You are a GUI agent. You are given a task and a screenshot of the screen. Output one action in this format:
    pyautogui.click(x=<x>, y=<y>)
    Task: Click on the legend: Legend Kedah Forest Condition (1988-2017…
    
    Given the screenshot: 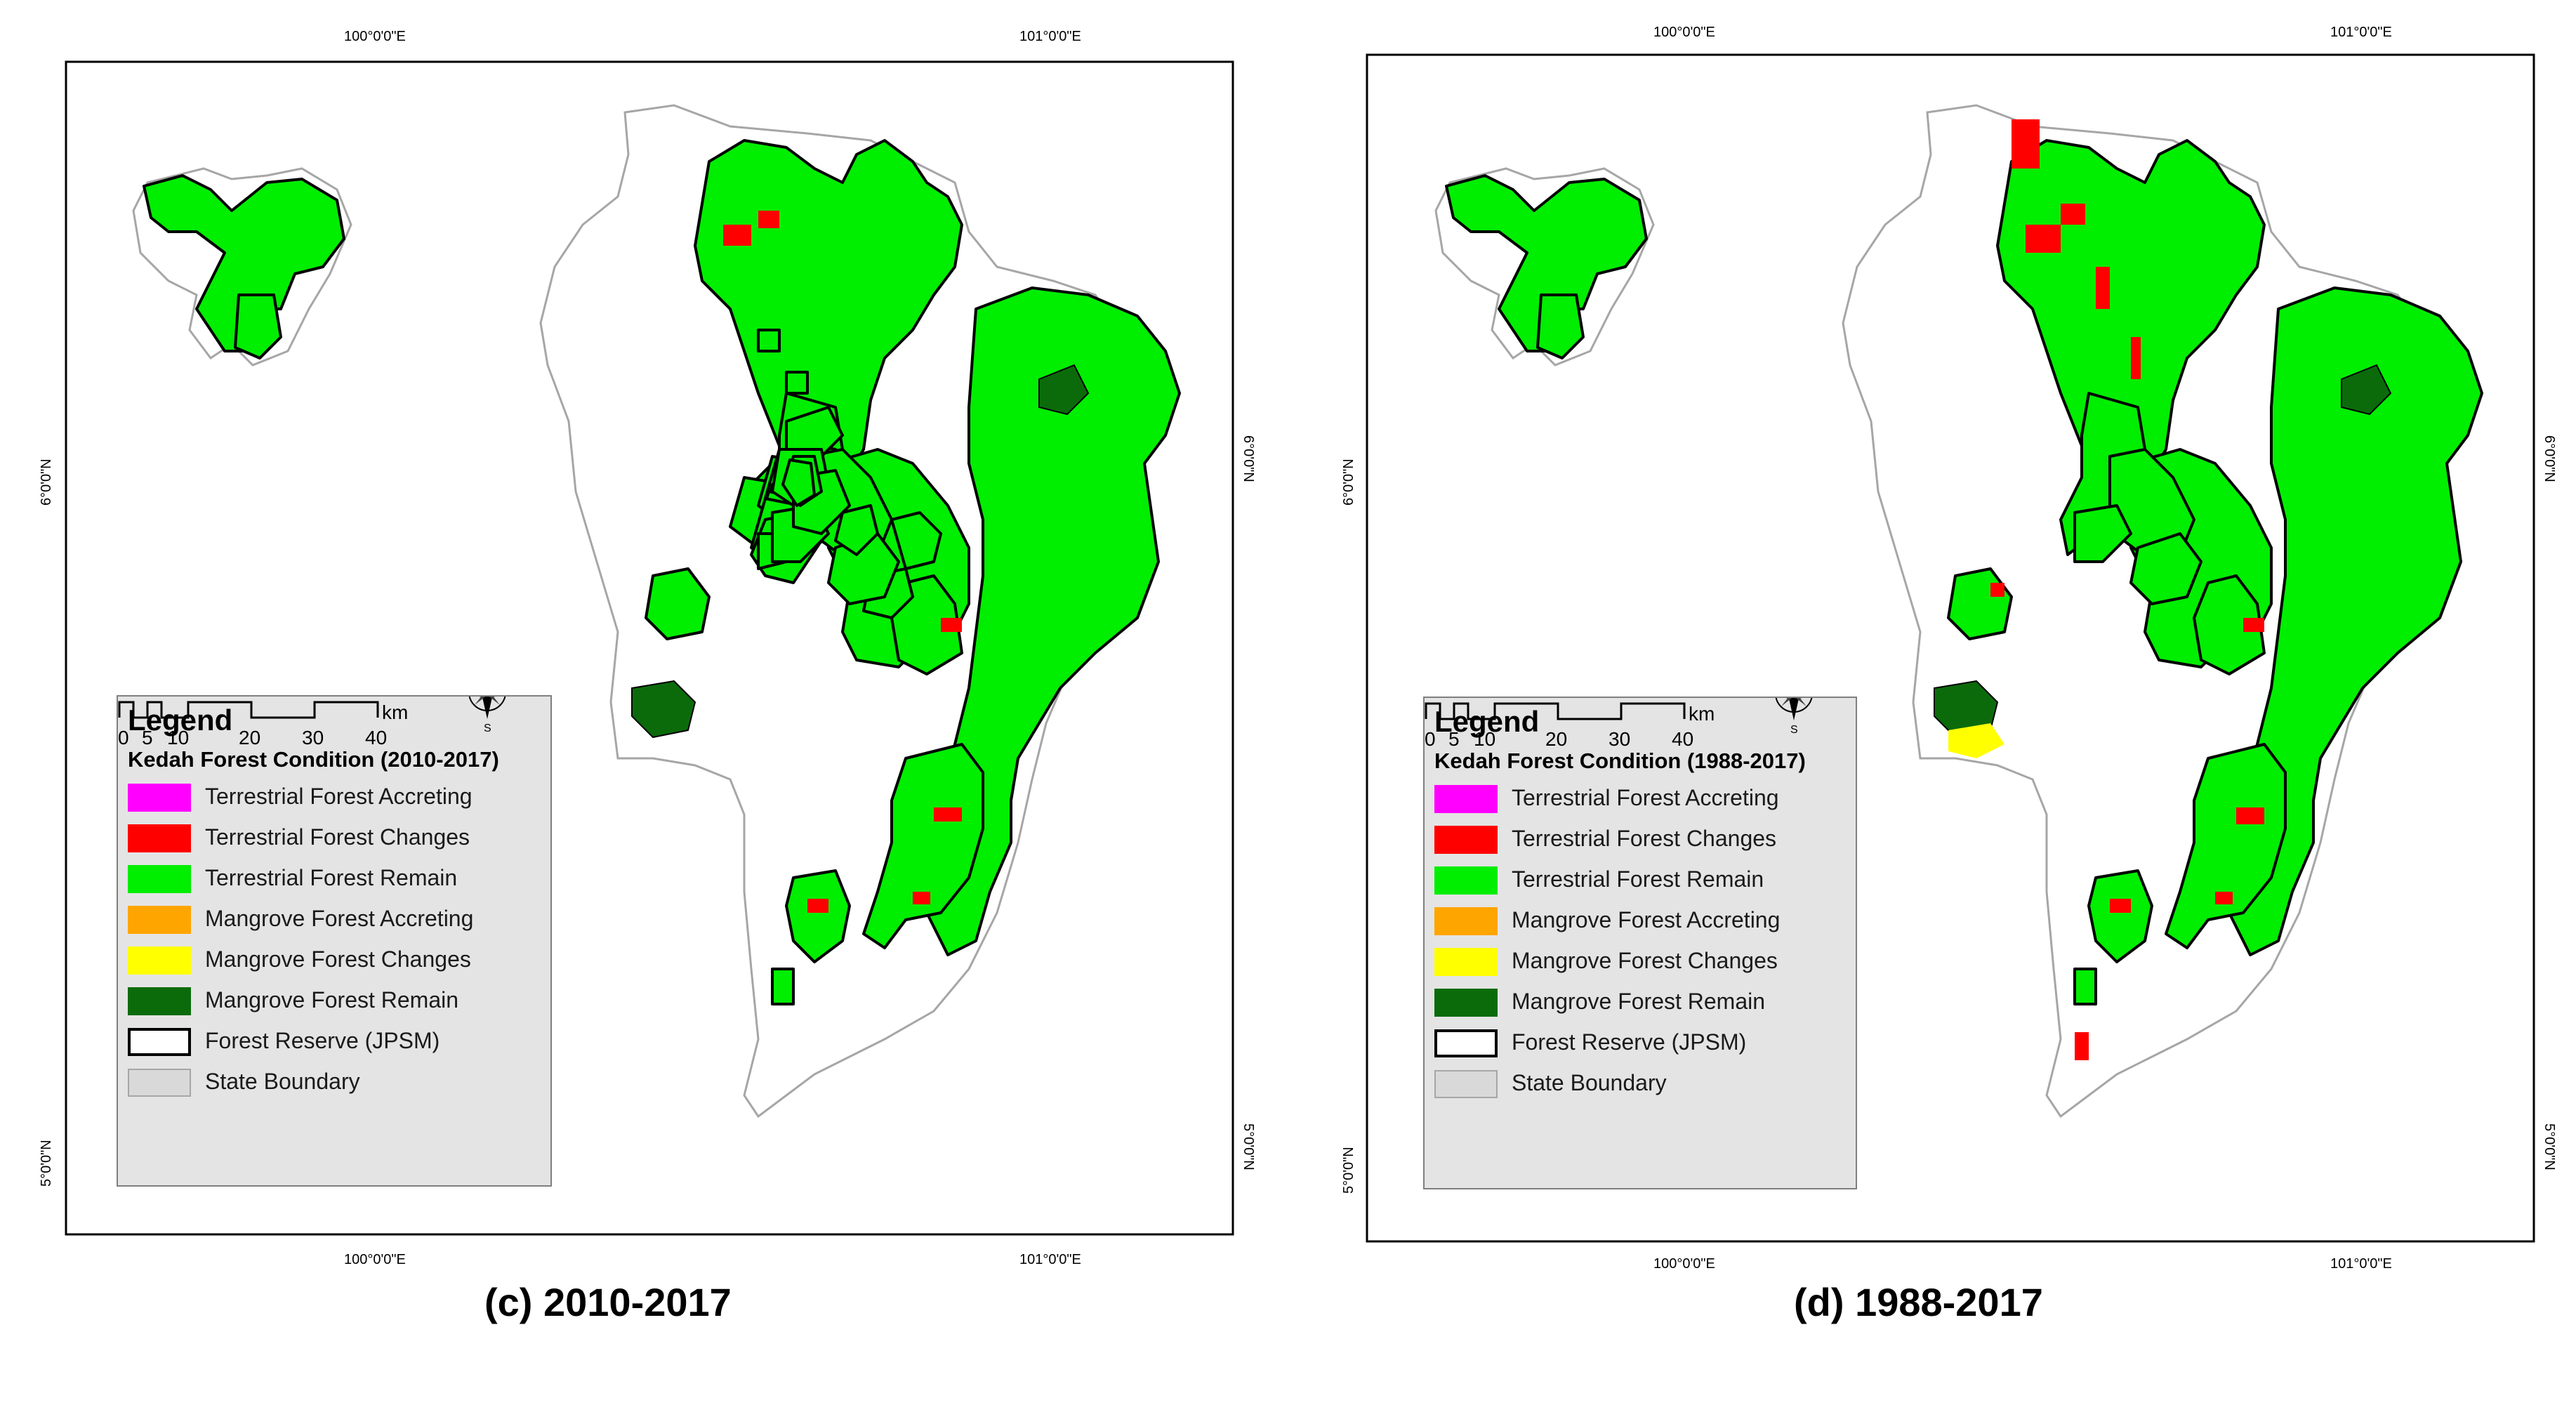 What is the action you would take?
    pyautogui.click(x=1640, y=943)
    